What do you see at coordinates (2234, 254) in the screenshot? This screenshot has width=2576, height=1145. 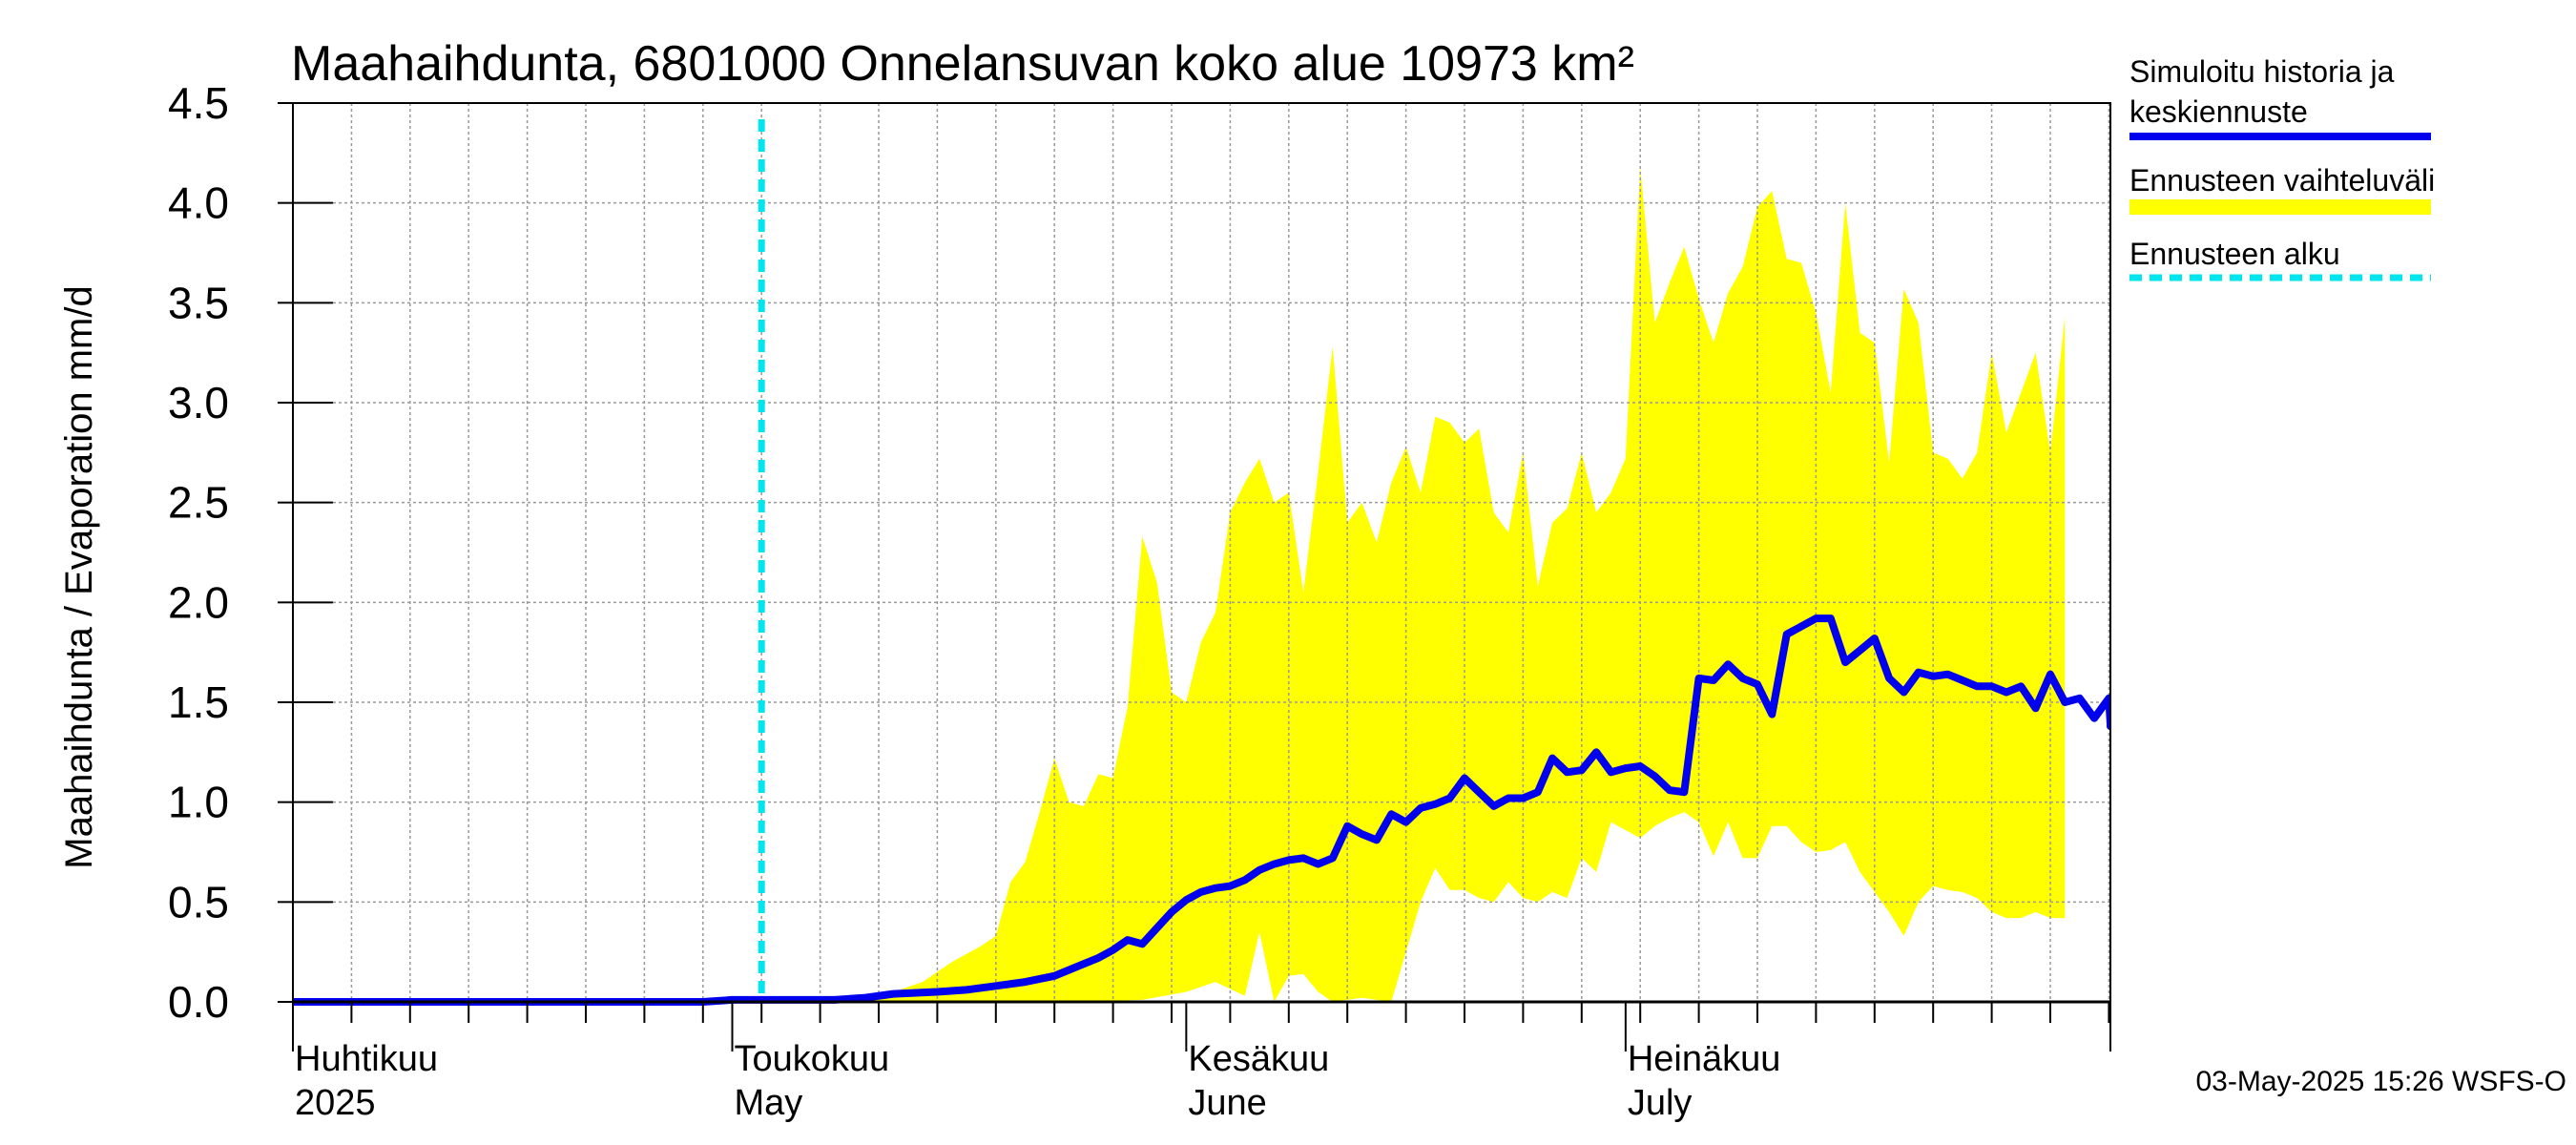 I see `legend-label-forecast-start: Ennusteen alku` at bounding box center [2234, 254].